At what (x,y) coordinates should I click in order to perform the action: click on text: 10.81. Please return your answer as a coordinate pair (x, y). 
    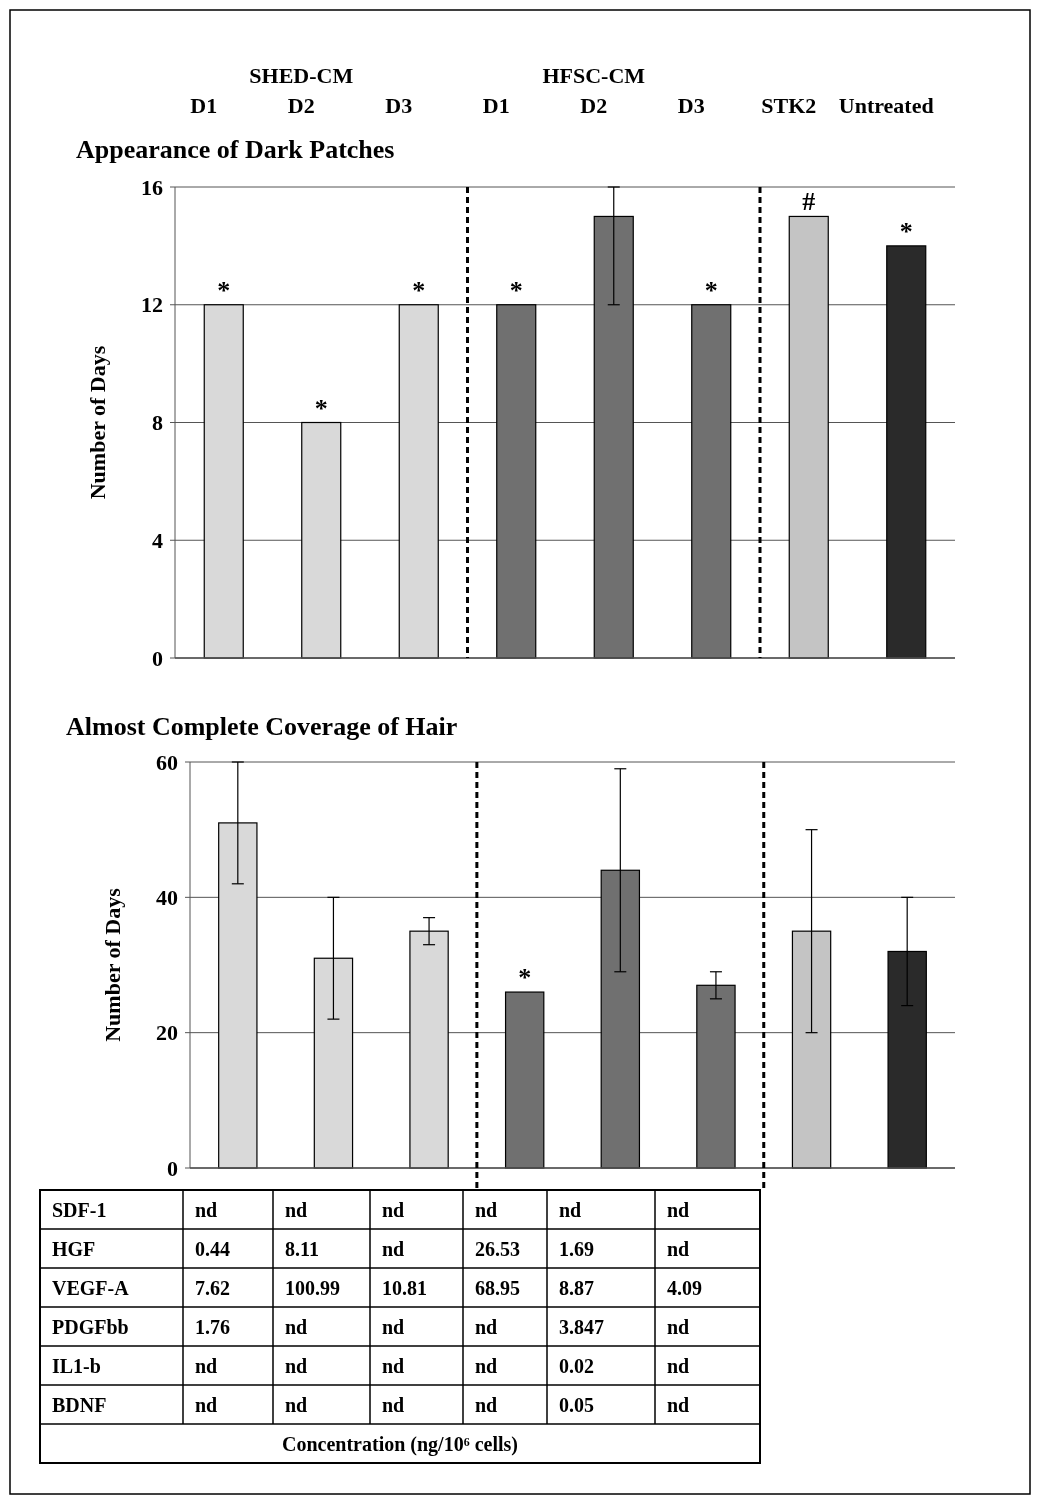
    Looking at the image, I should click on (404, 1287).